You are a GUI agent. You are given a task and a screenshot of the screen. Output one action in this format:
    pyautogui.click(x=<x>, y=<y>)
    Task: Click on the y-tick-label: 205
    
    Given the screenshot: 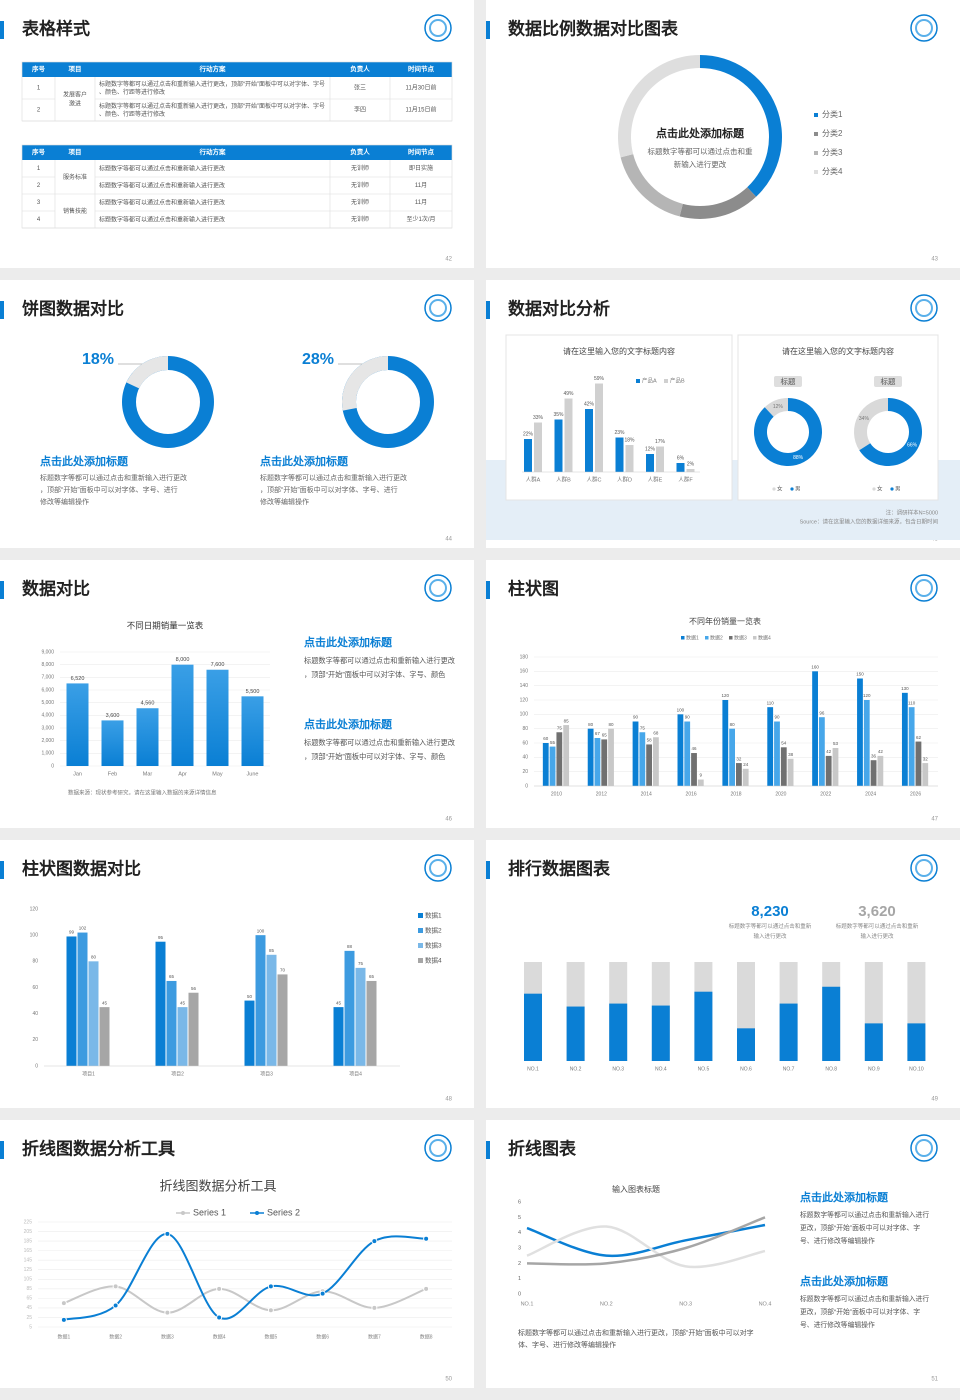 What is the action you would take?
    pyautogui.click(x=28, y=1232)
    